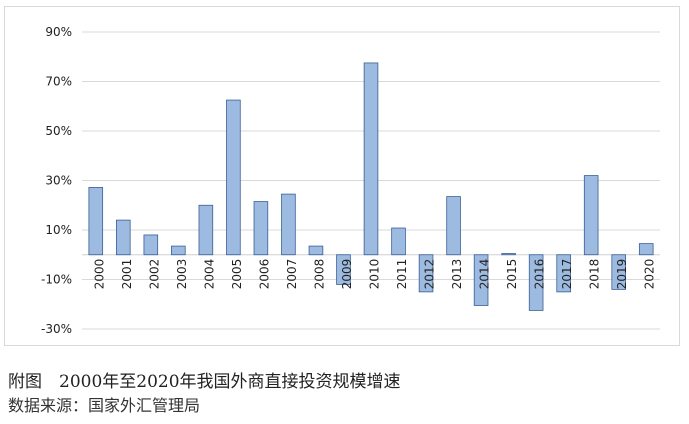 This screenshot has height=424, width=689. I want to click on y-tick-label: 30%, so click(58, 181).